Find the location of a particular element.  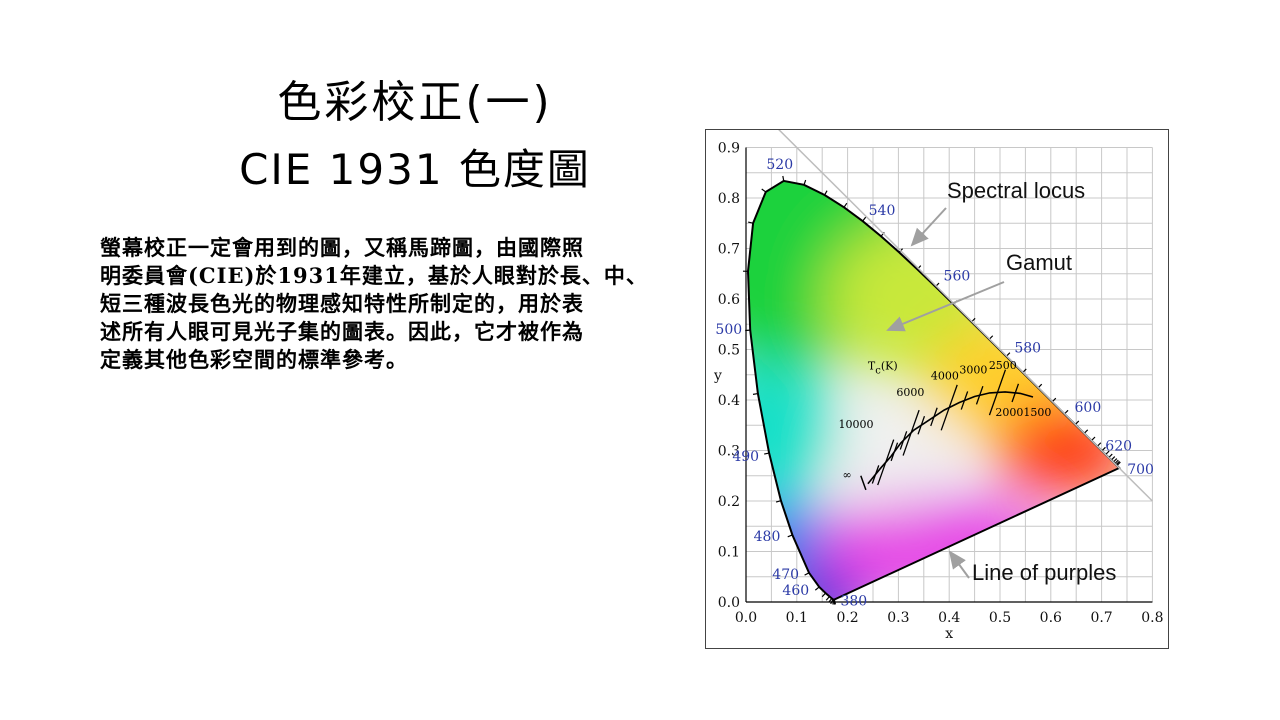

planckian-temp-label: 1500 is located at coordinates (1037, 412).